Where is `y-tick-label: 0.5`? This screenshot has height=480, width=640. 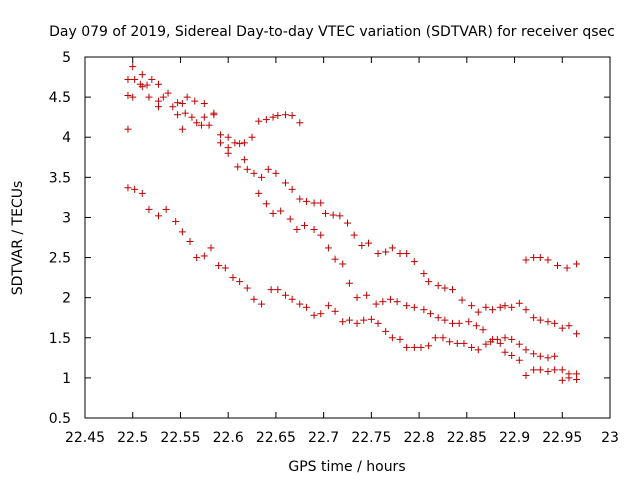
y-tick-label: 0.5 is located at coordinates (60, 419).